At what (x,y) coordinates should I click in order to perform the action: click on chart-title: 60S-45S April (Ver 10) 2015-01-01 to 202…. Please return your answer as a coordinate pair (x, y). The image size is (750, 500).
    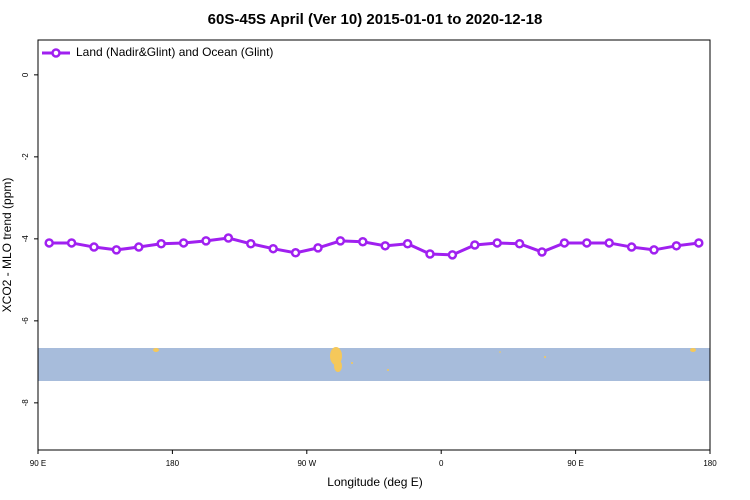
    Looking at the image, I should click on (375, 19).